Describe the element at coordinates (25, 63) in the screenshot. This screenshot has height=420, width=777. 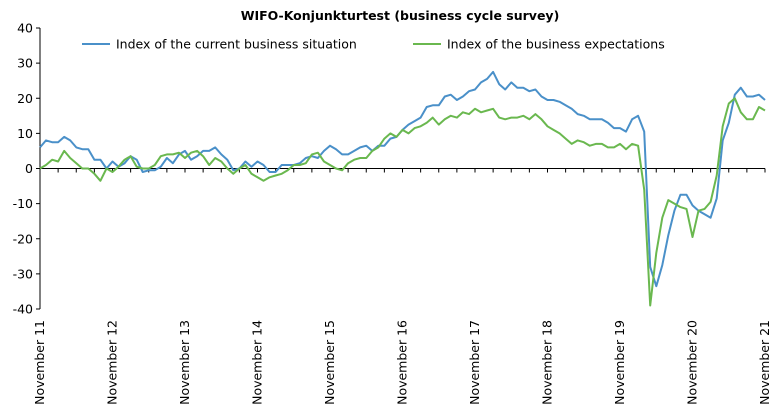
I see `y-tick-label: 30` at that location.